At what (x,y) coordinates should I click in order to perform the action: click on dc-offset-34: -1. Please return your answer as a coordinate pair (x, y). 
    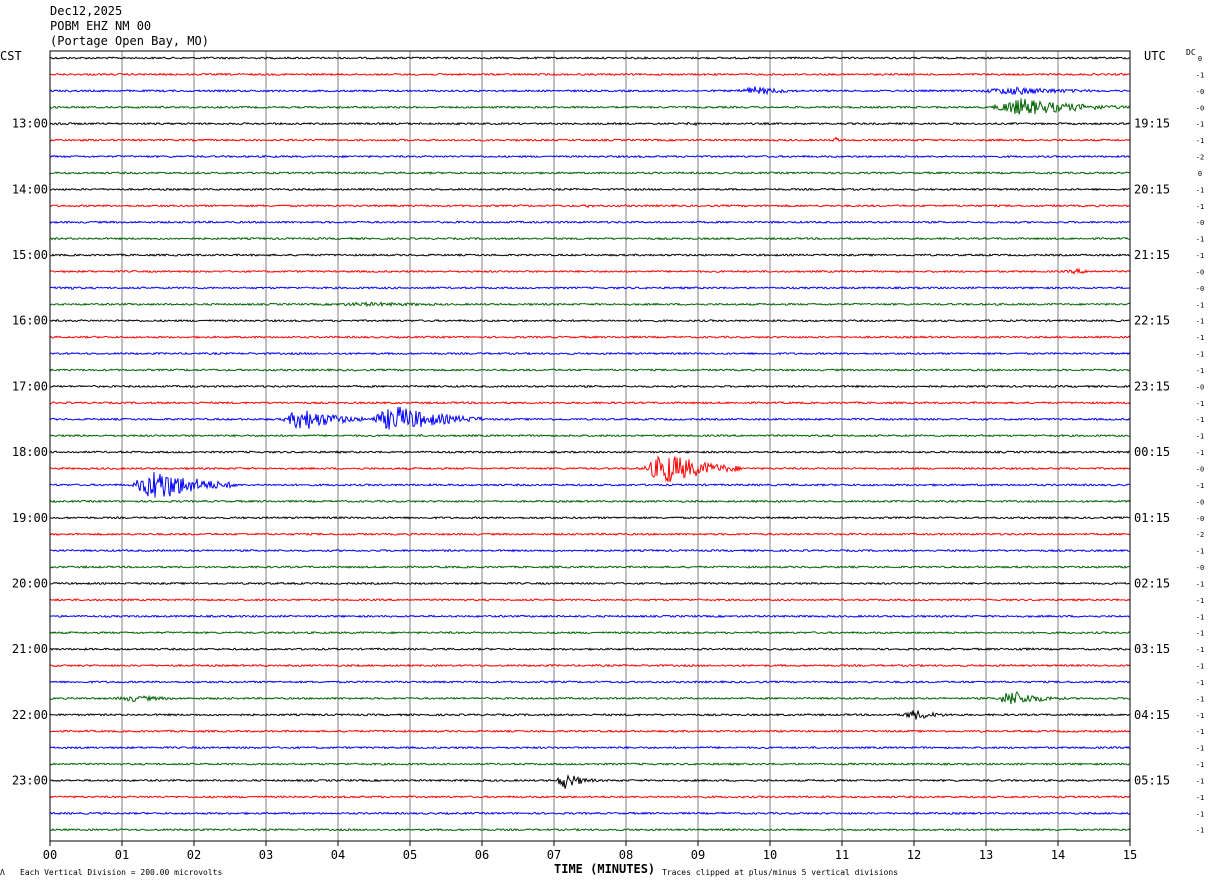
    Looking at the image, I should click on (1200, 617).